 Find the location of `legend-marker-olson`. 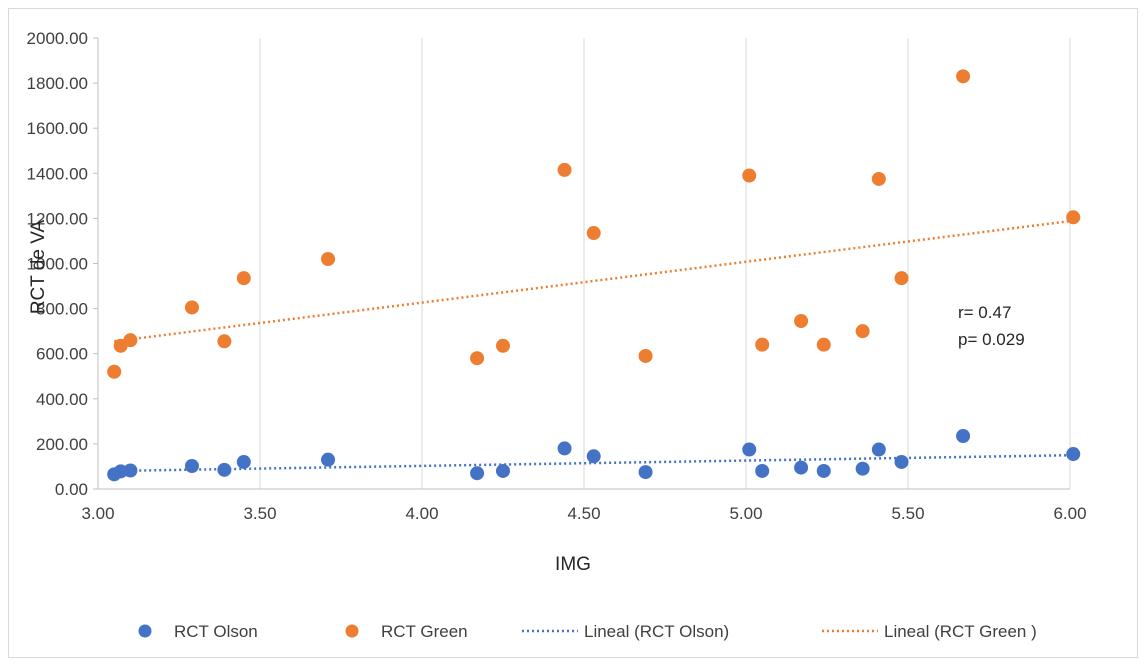

legend-marker-olson is located at coordinates (145, 631).